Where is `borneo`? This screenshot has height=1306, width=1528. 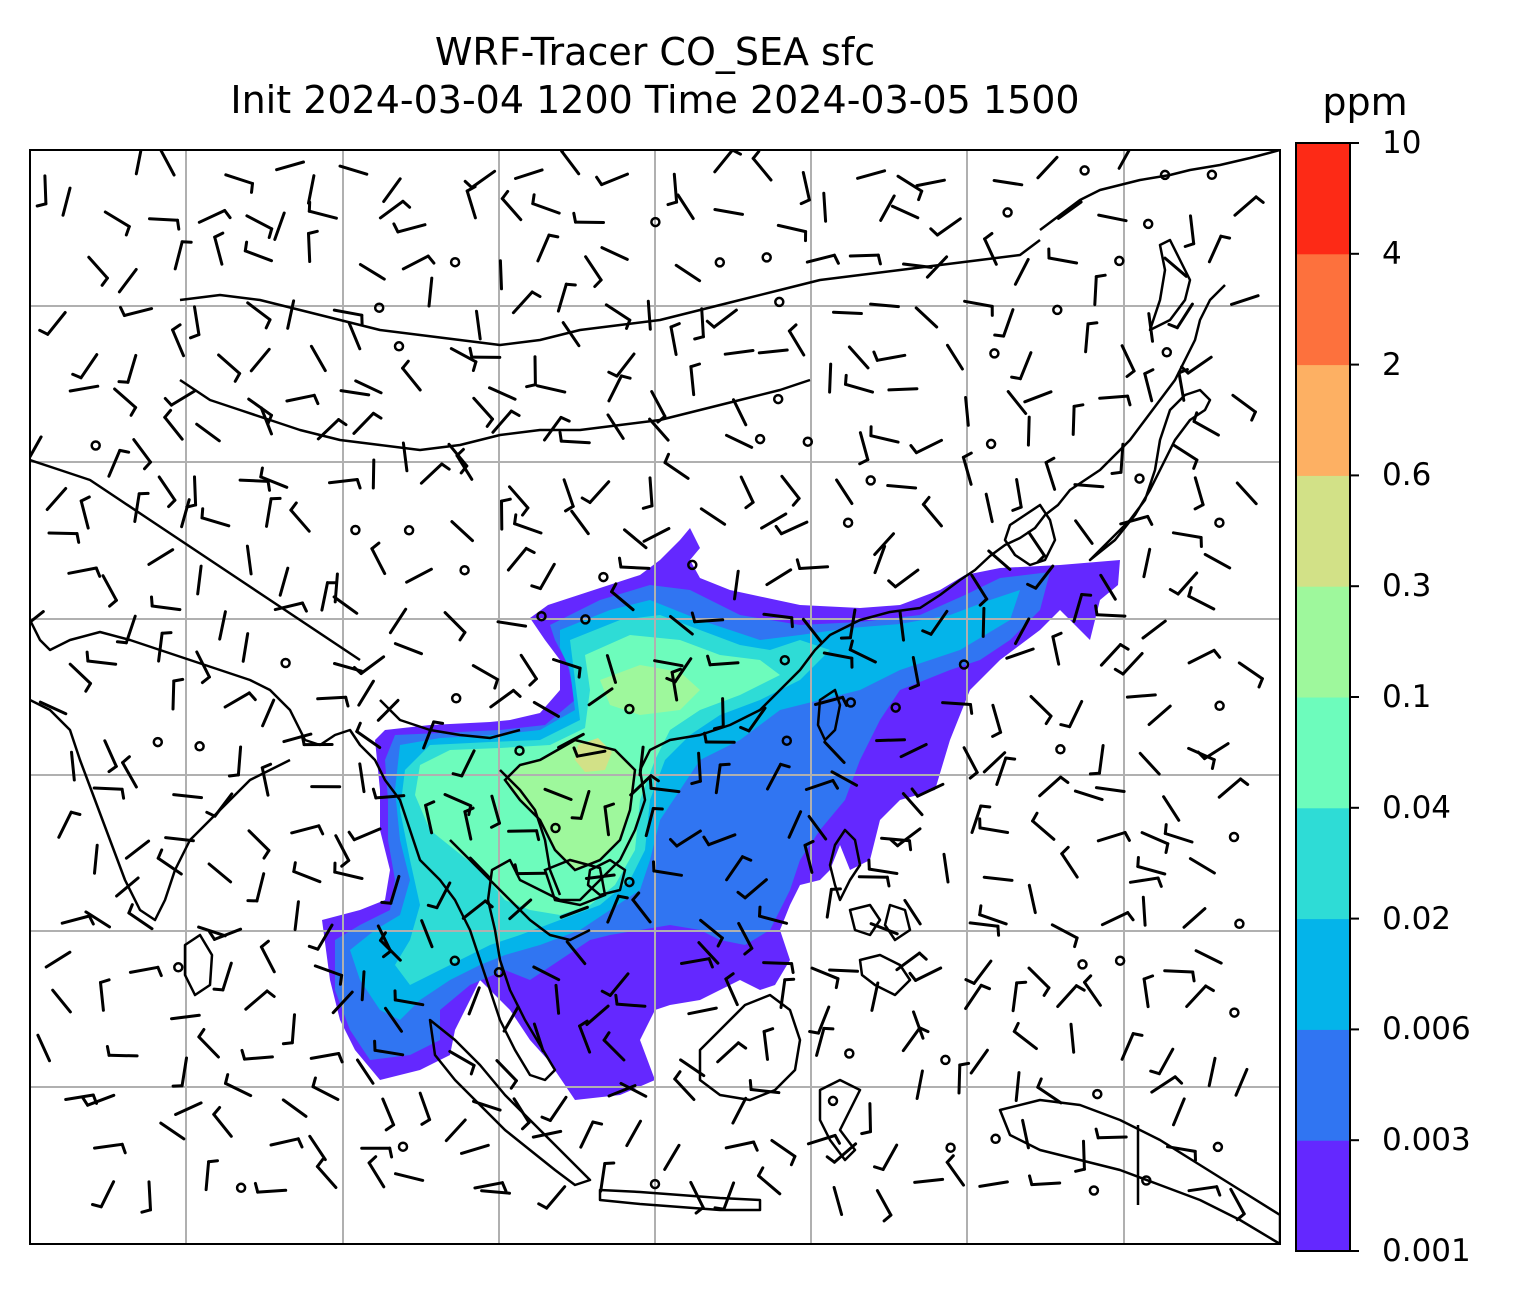 borneo is located at coordinates (750, 1047).